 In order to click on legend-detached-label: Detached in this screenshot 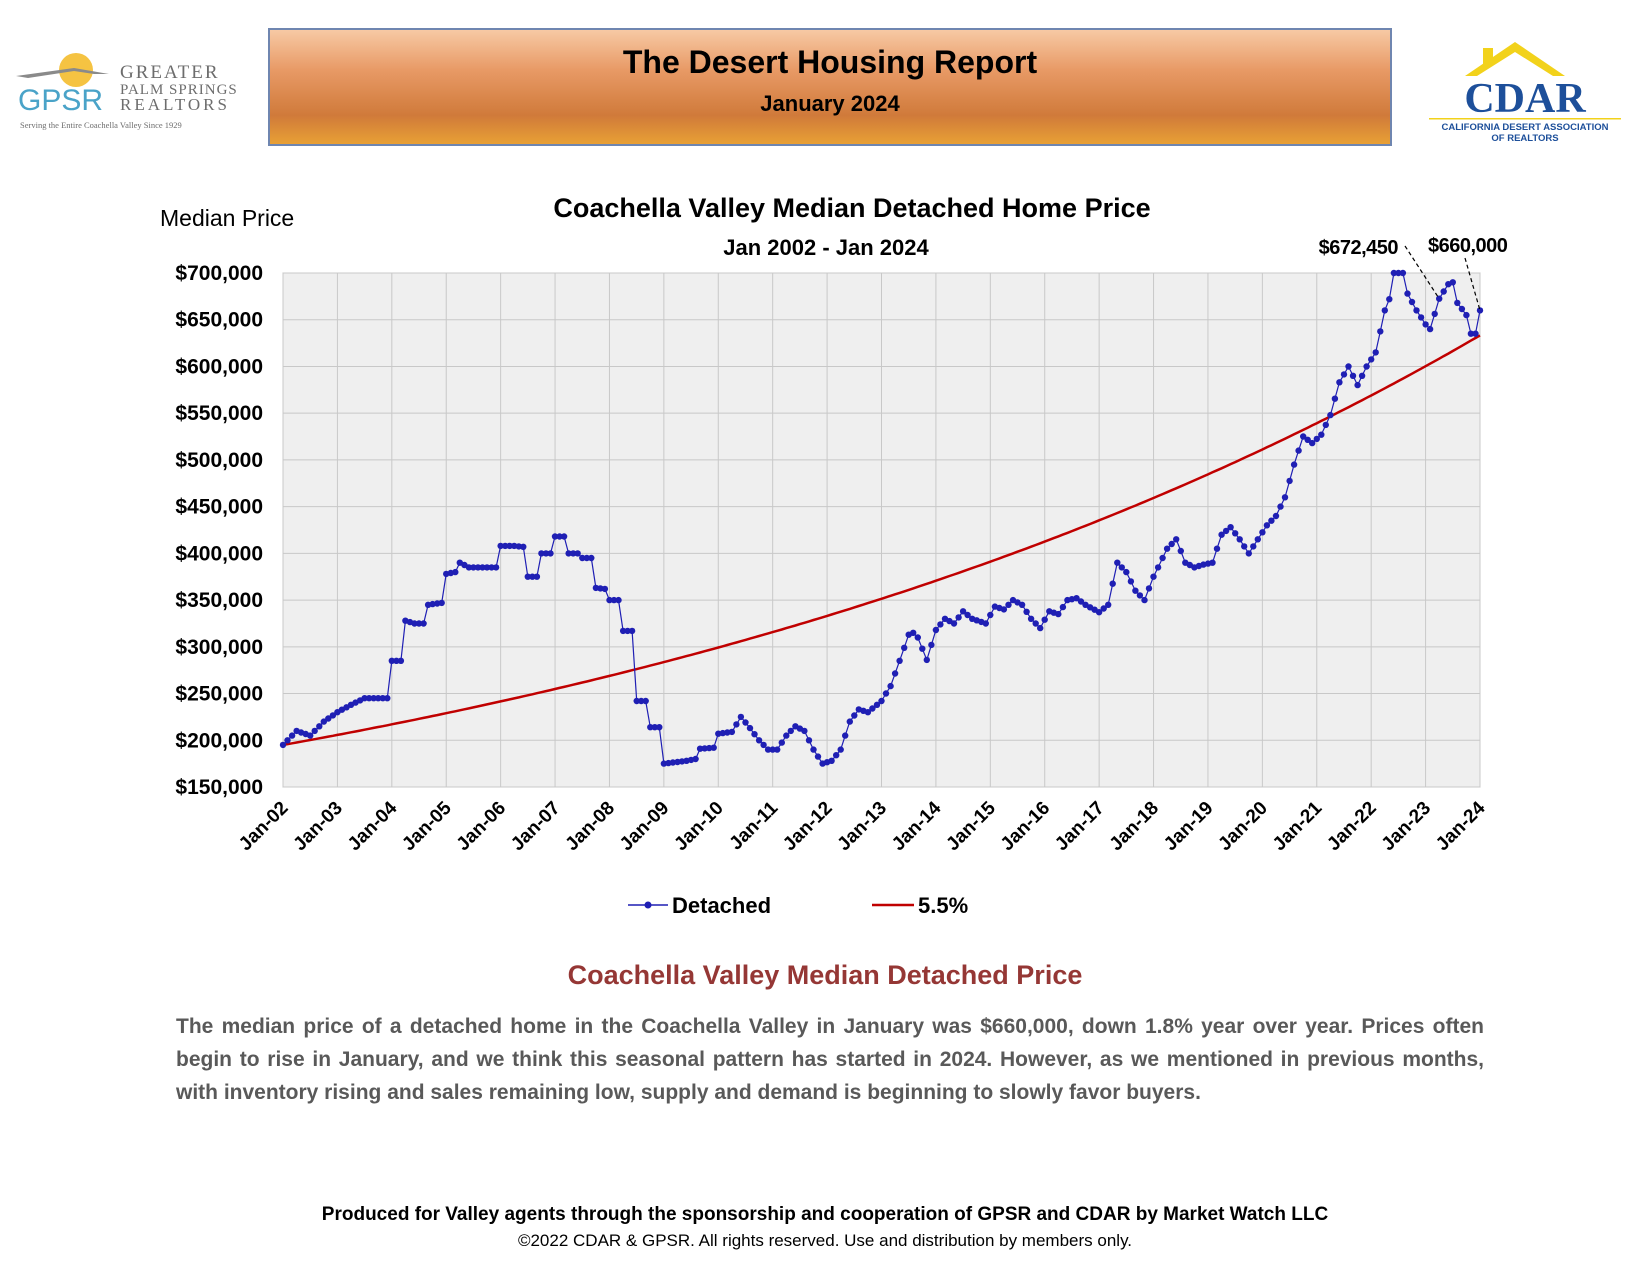, I will do `click(721, 905)`.